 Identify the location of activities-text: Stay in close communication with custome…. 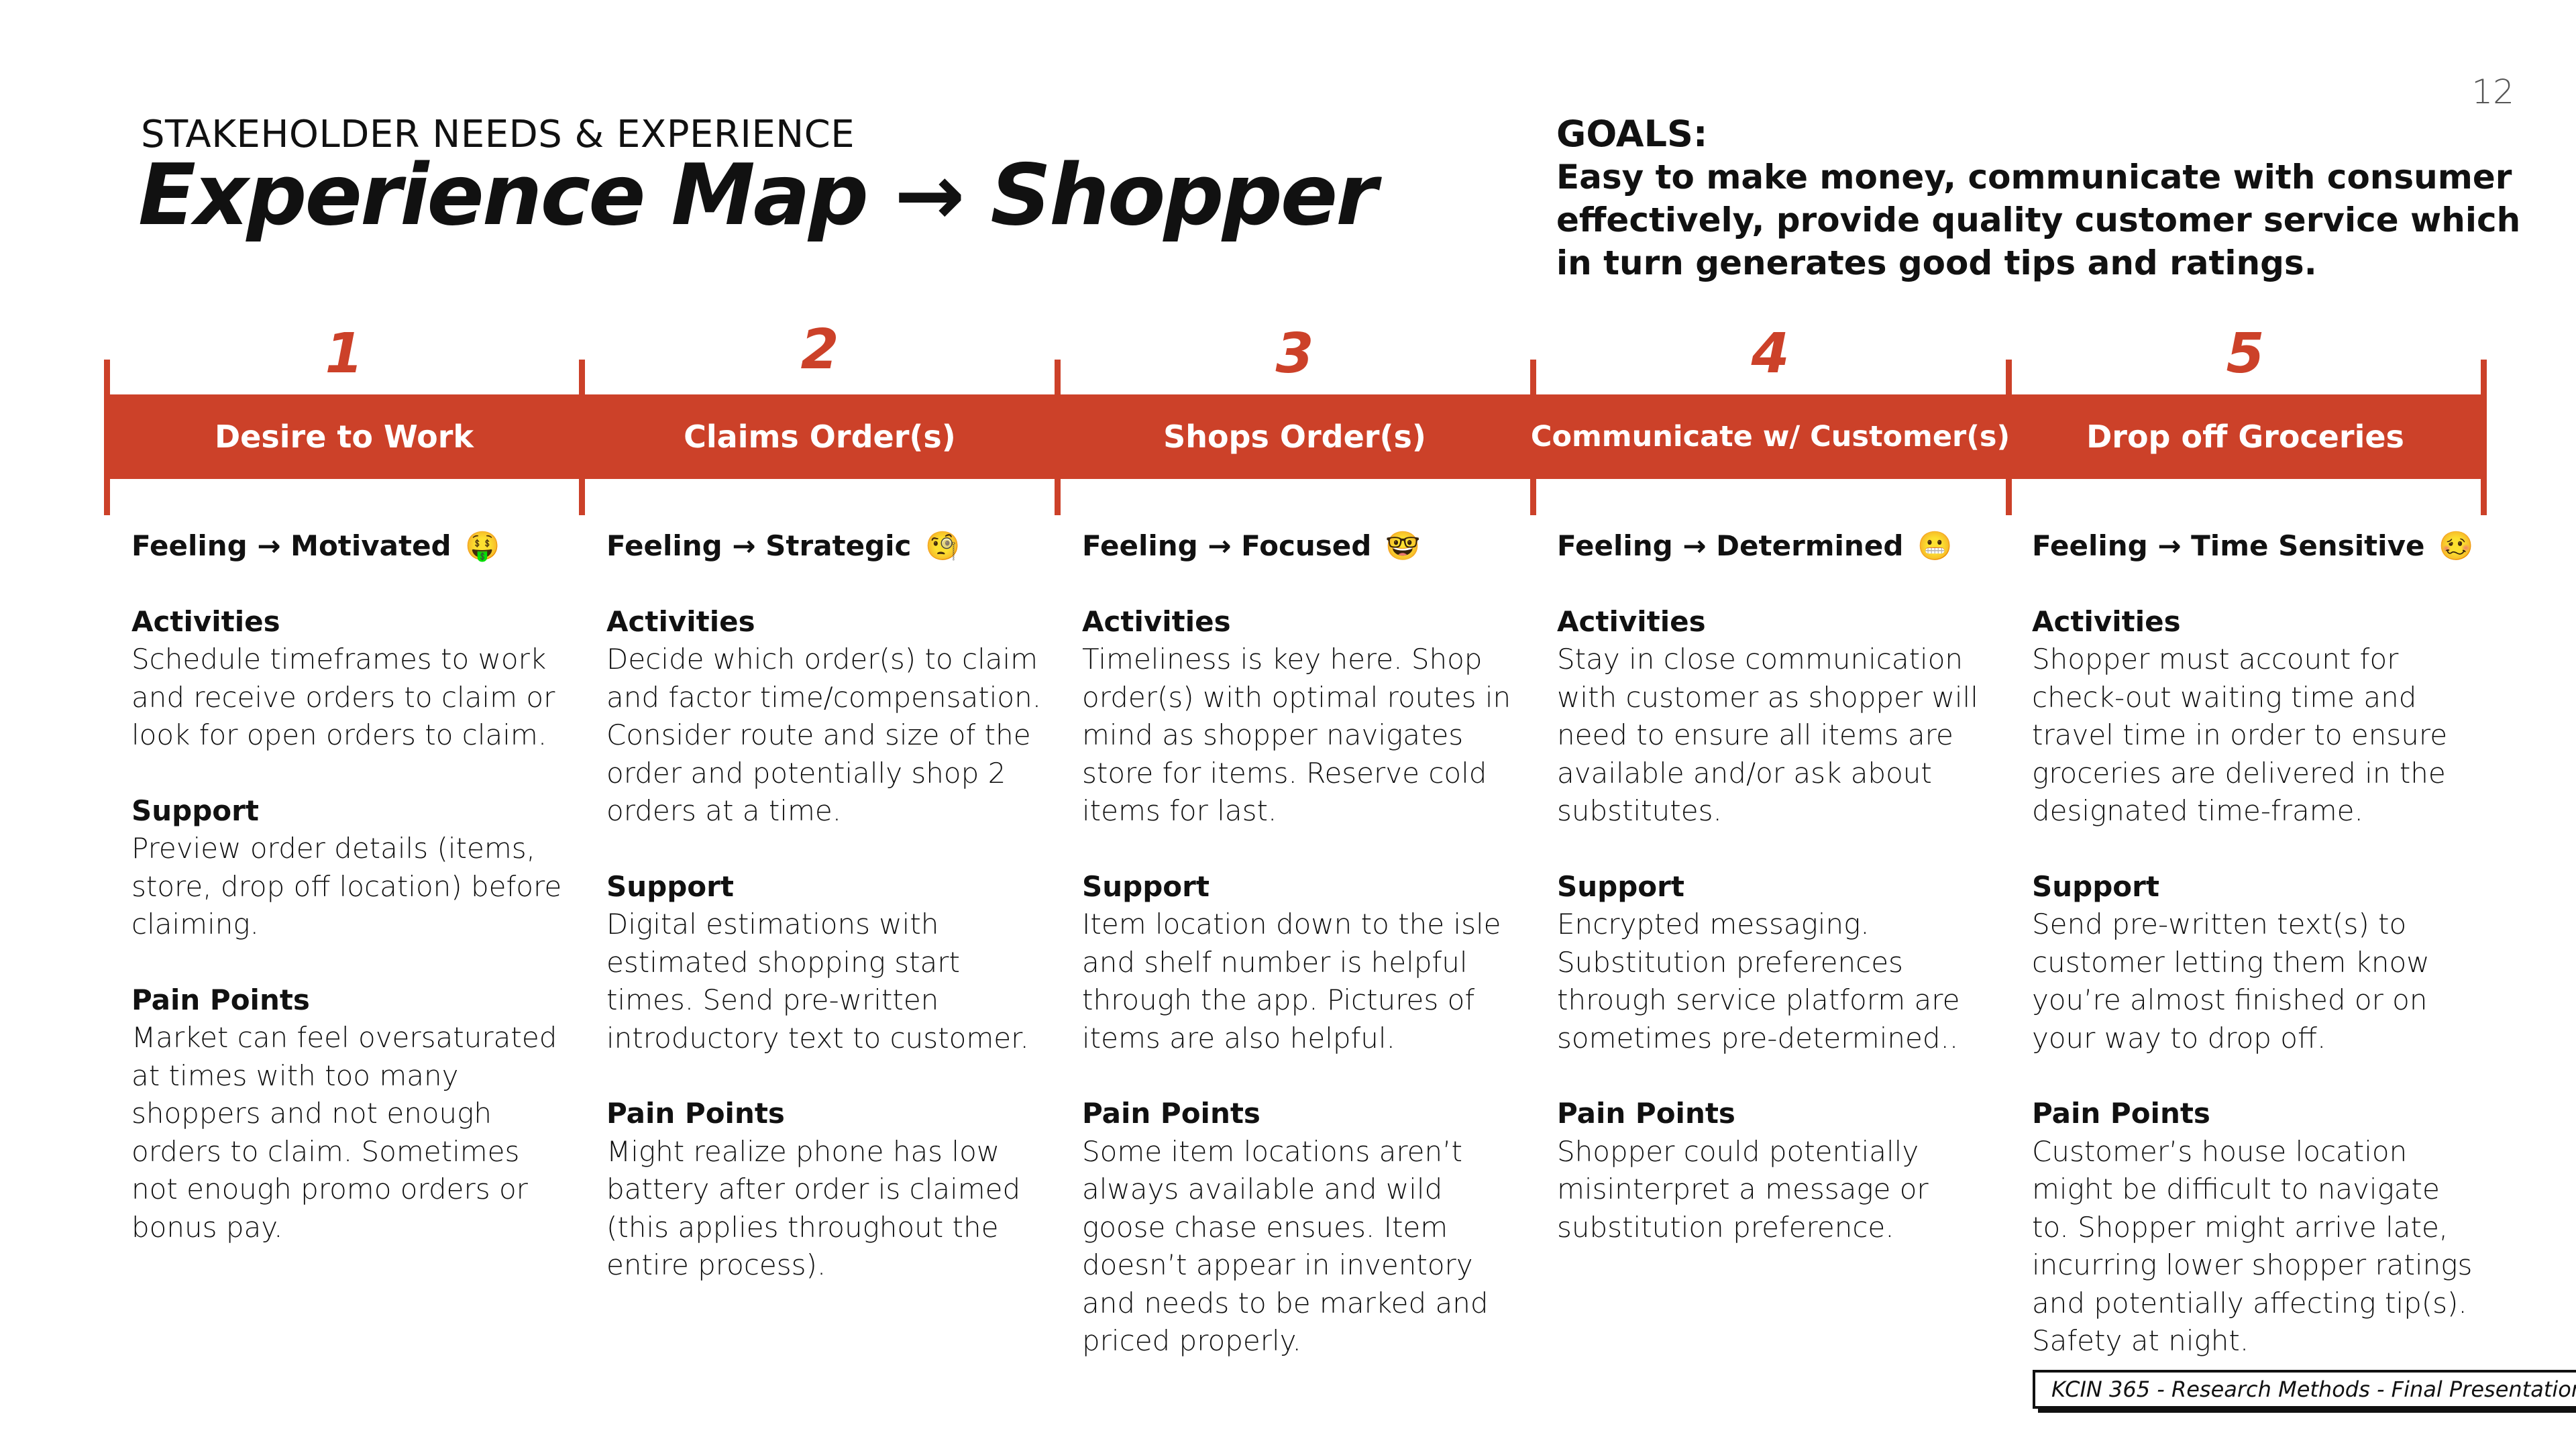
(1767, 735).